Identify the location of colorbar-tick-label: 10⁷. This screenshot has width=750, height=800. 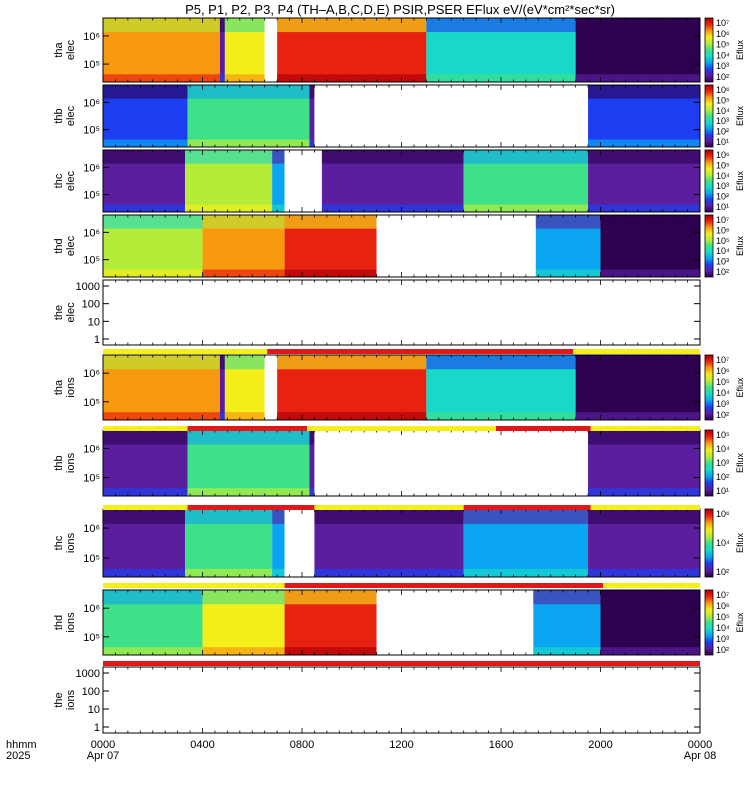
(722, 595).